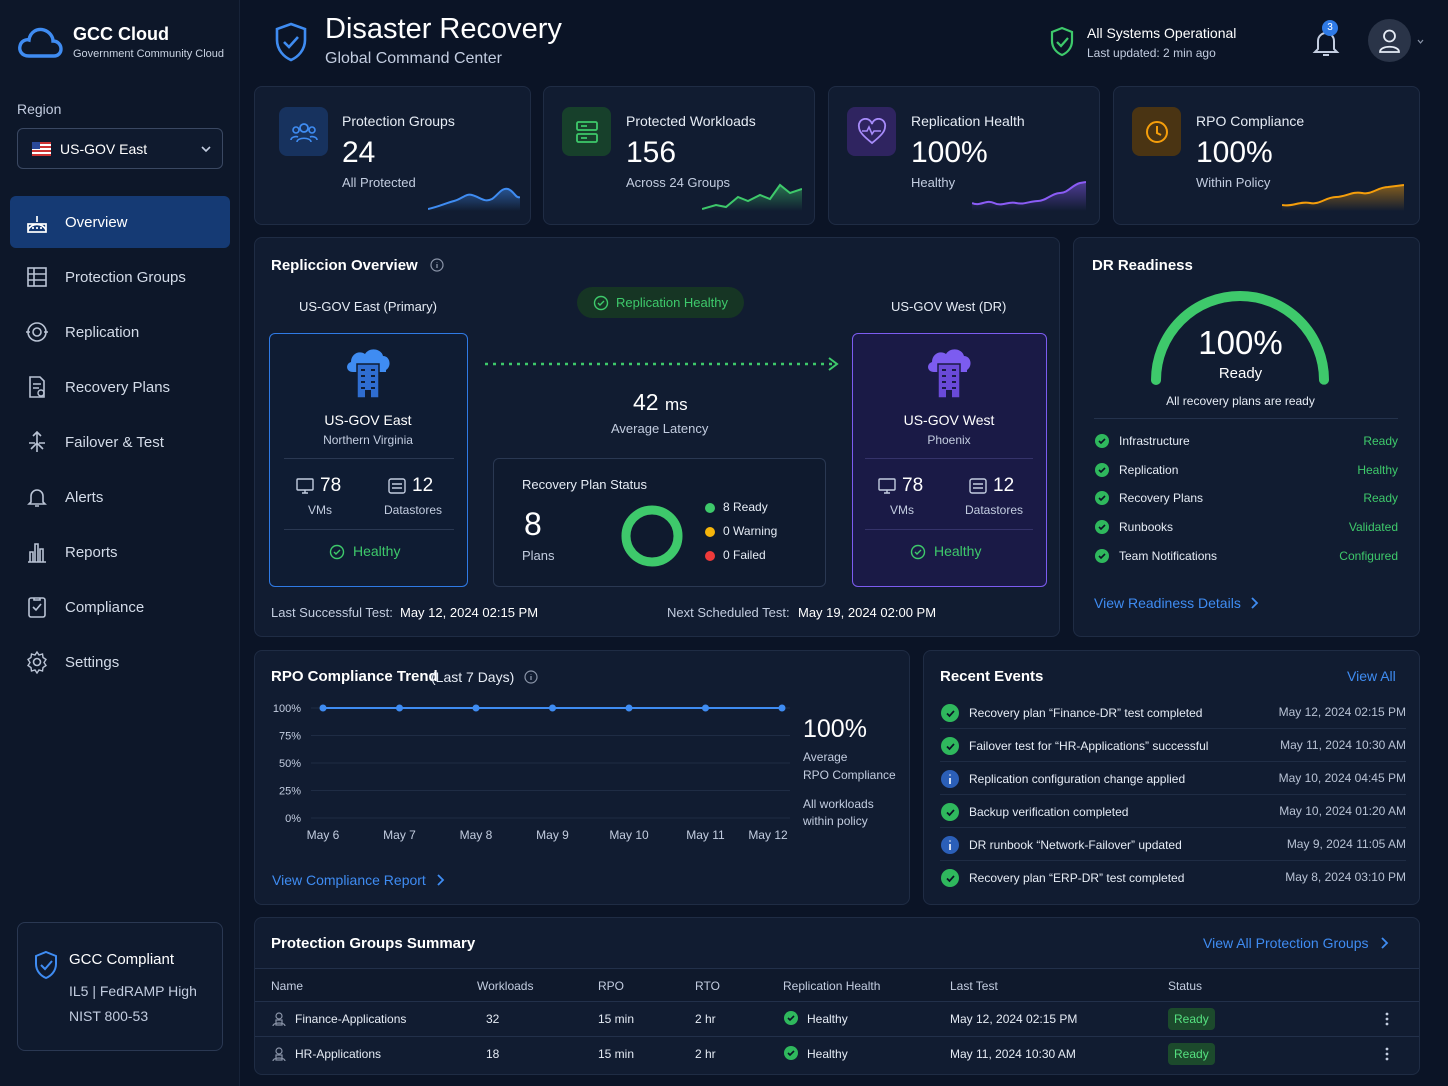  I want to click on y-tick-label: 50%, so click(290, 764).